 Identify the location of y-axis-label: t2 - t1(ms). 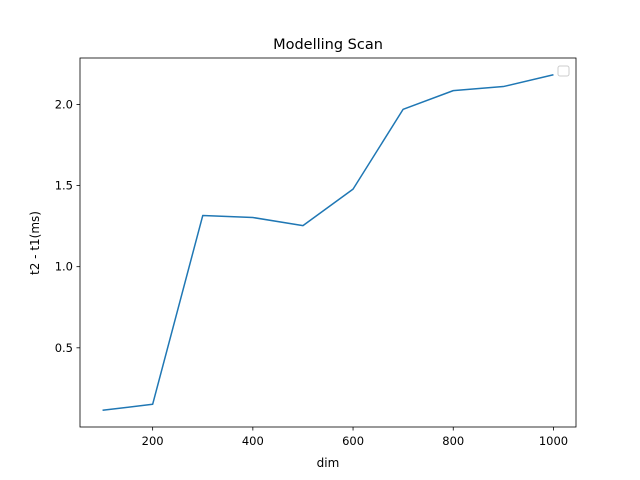
(35, 243).